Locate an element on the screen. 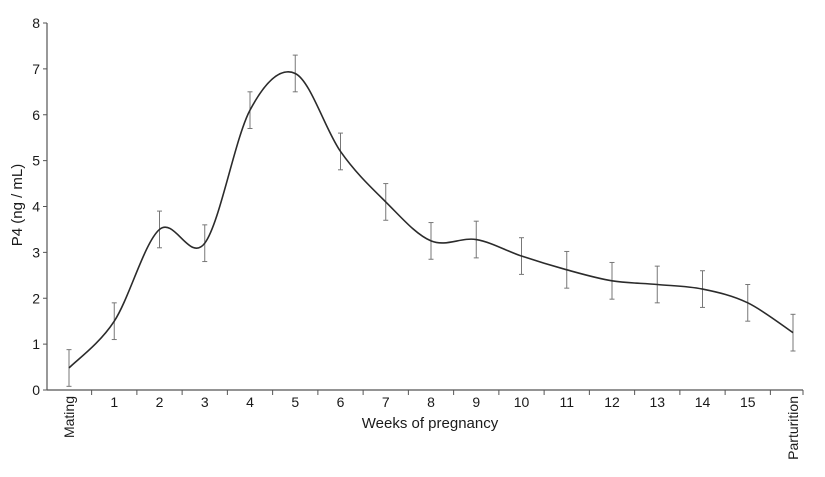  y-tick-label: 3 is located at coordinates (36, 252).